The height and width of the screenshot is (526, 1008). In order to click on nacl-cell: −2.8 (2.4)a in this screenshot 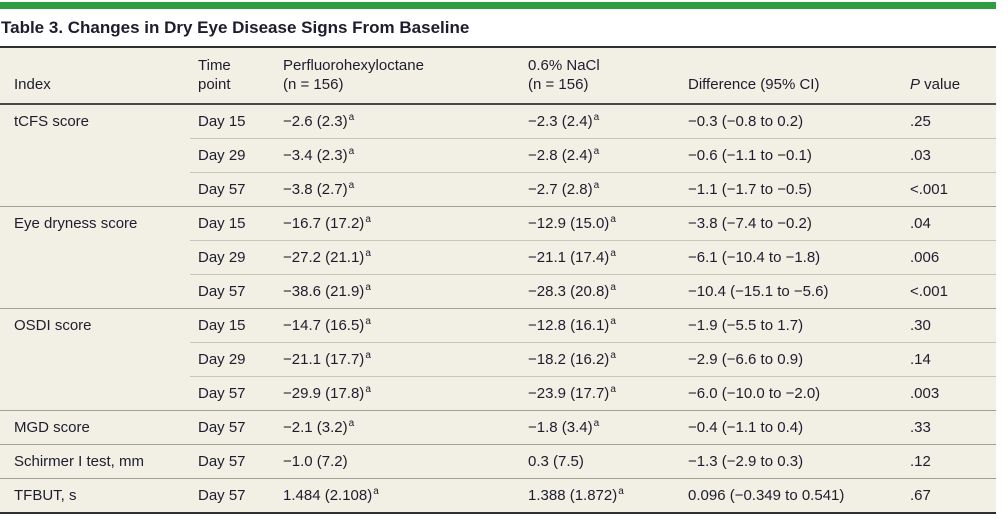, I will do `click(600, 155)`.